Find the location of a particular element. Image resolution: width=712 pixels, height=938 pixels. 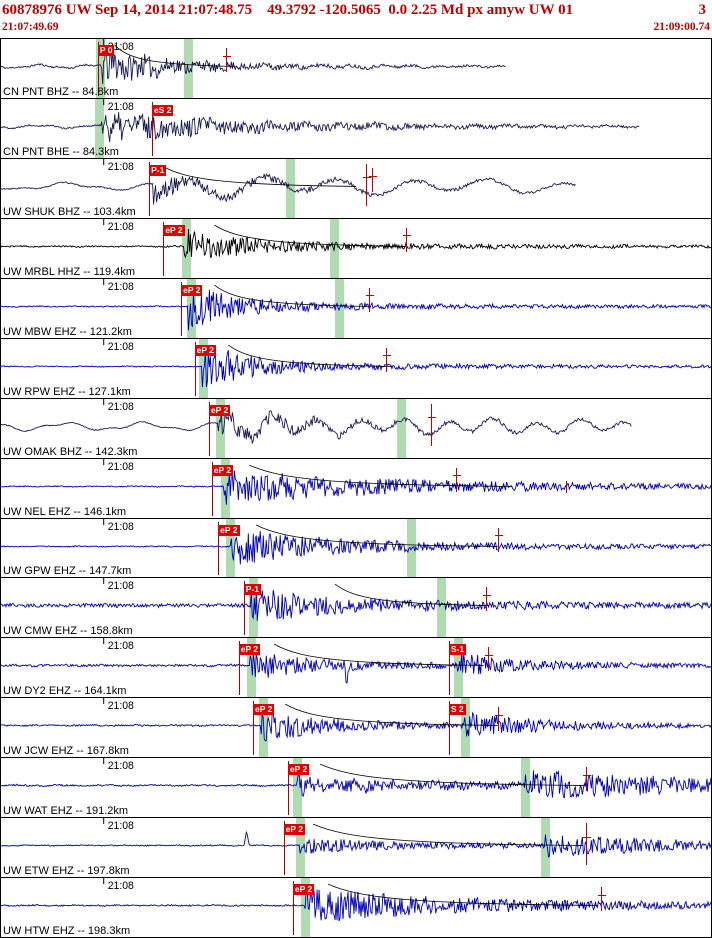

phase-pick-flag: S-1 is located at coordinates (457, 650).